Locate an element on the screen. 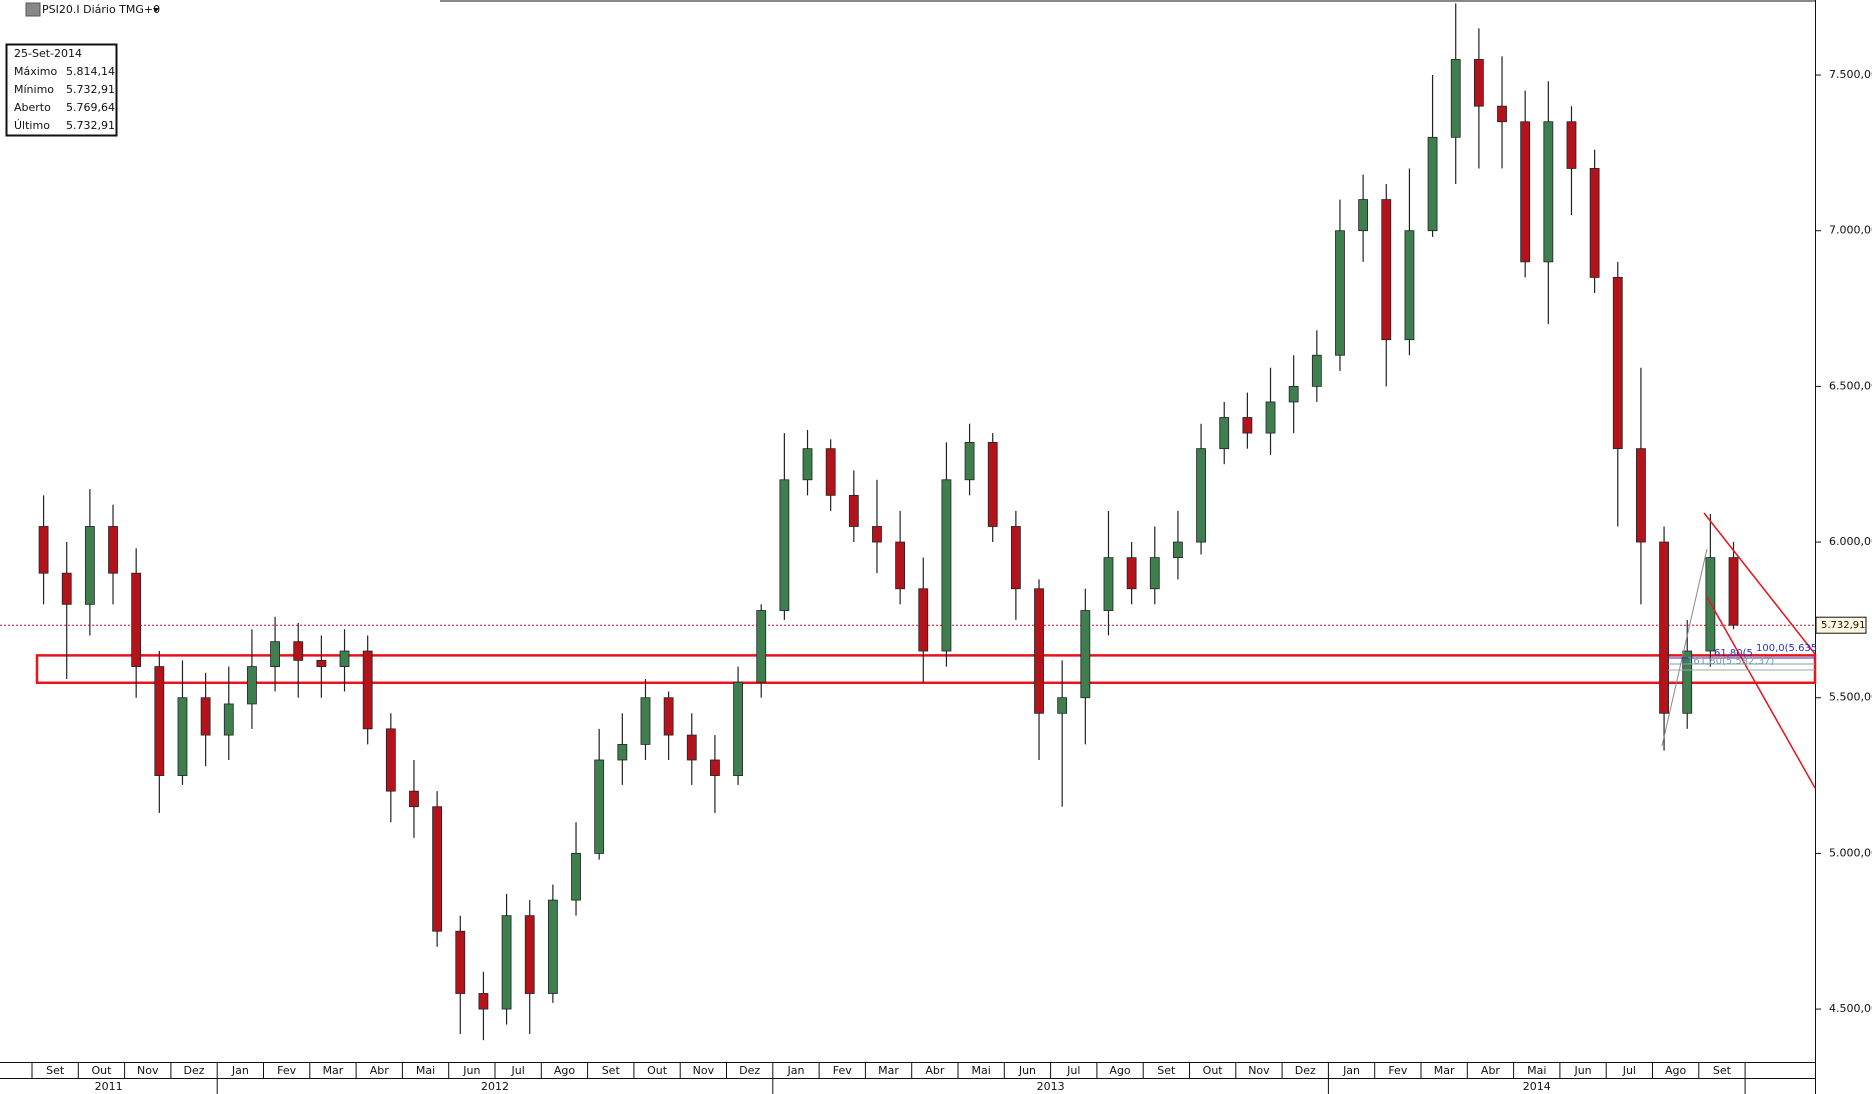 This screenshot has height=1094, width=1872. chart-title: PSI20.I Diário TMG+0 is located at coordinates (101, 9).